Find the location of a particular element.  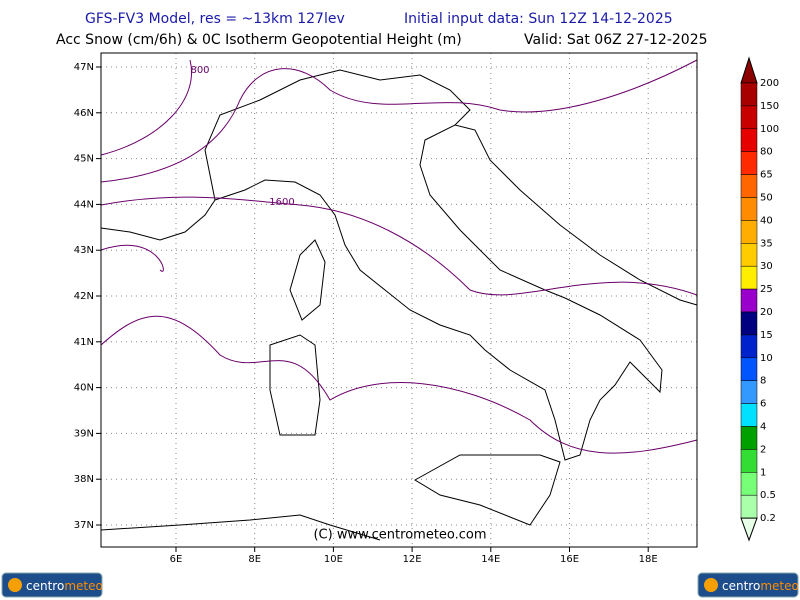

lat-label: 47N is located at coordinates (84, 67).